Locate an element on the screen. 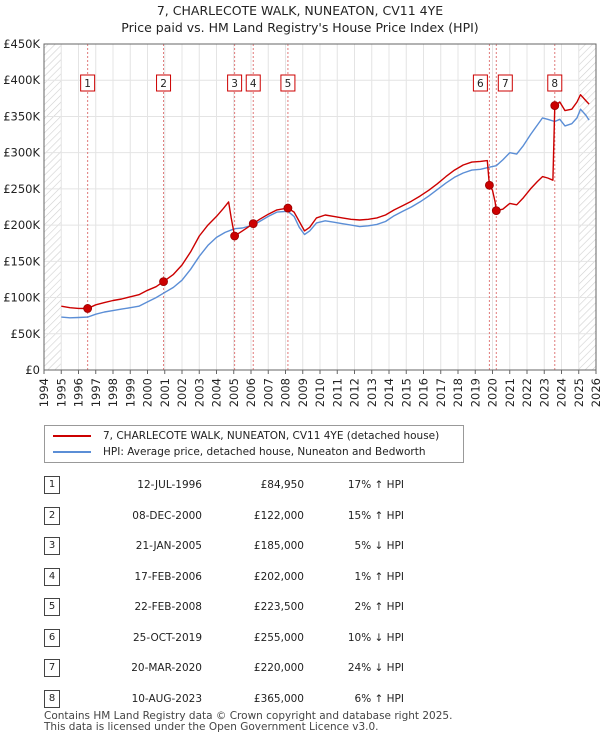  sale-label: 8 is located at coordinates (554, 84).